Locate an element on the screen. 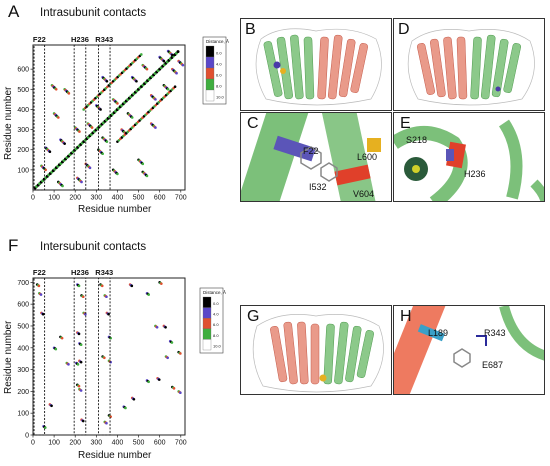  chart-f-ytick-label-2: 200 is located at coordinates (23, 392).